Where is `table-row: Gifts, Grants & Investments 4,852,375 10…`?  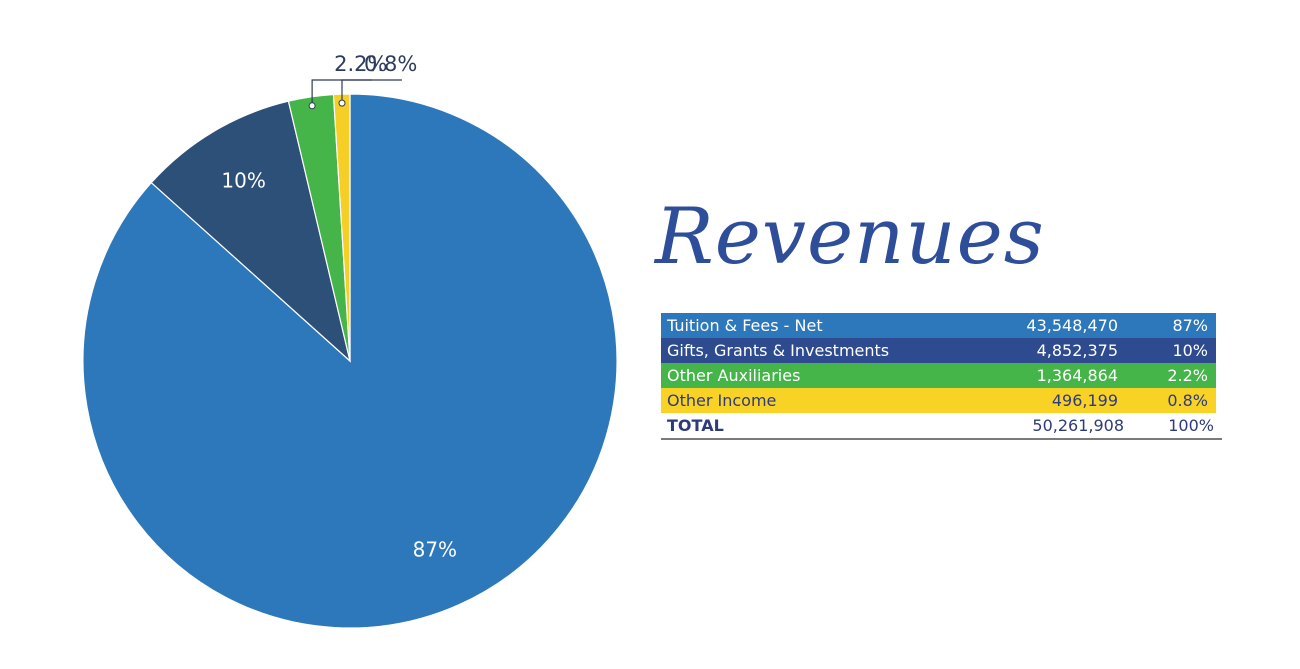
table-row: Gifts, Grants & Investments 4,852,375 10… is located at coordinates (938, 350).